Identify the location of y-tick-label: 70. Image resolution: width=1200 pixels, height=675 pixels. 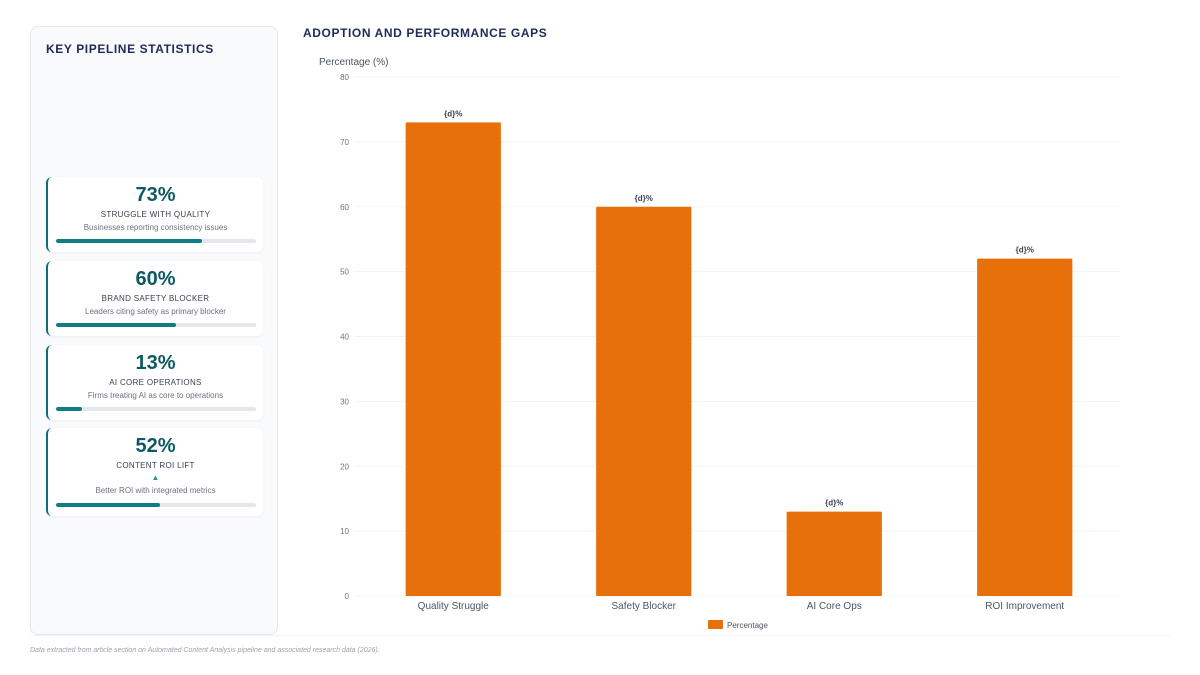
(344, 142).